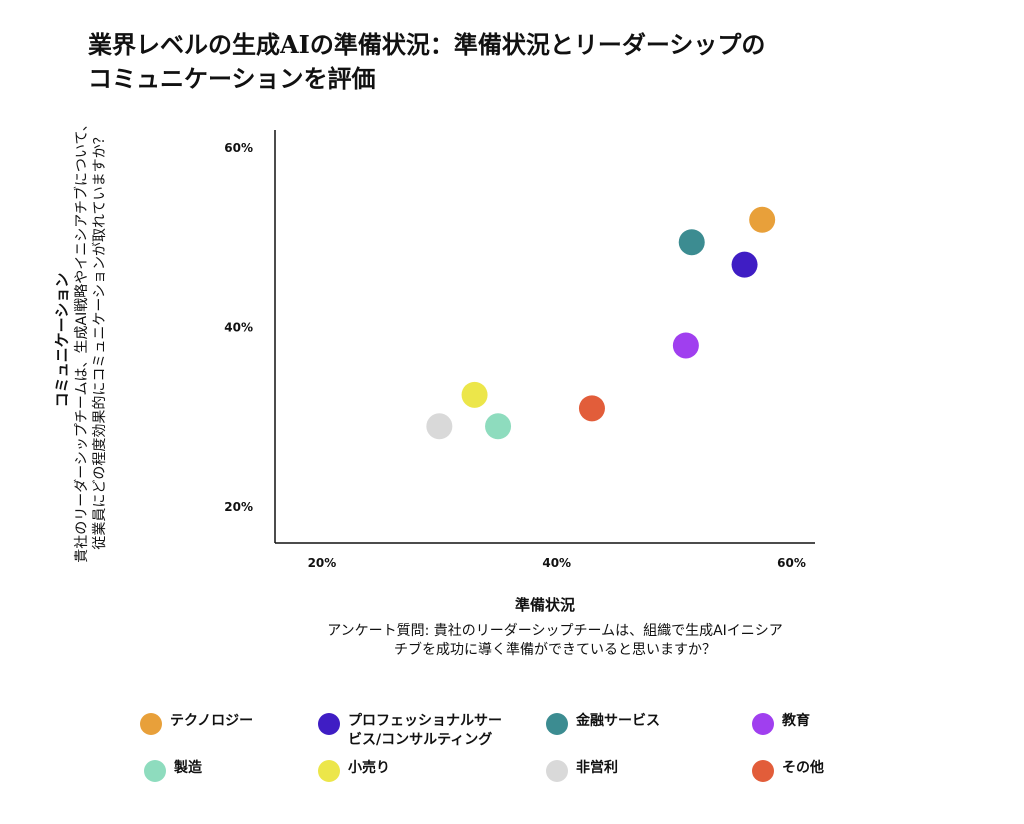  I want to click on y-tick-label-60: 60%, so click(238, 148).